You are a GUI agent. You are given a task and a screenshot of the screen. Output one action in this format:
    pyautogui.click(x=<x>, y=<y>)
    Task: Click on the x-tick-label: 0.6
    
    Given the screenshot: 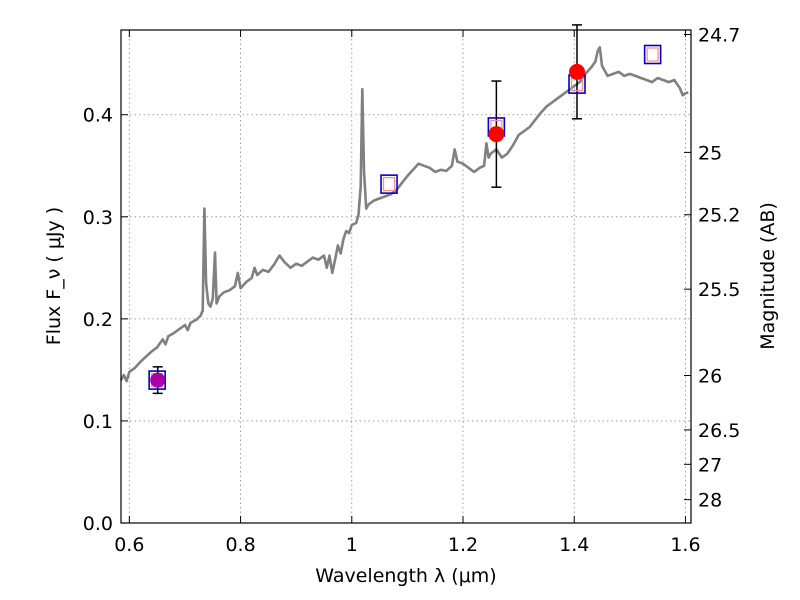 What is the action you would take?
    pyautogui.click(x=129, y=545)
    